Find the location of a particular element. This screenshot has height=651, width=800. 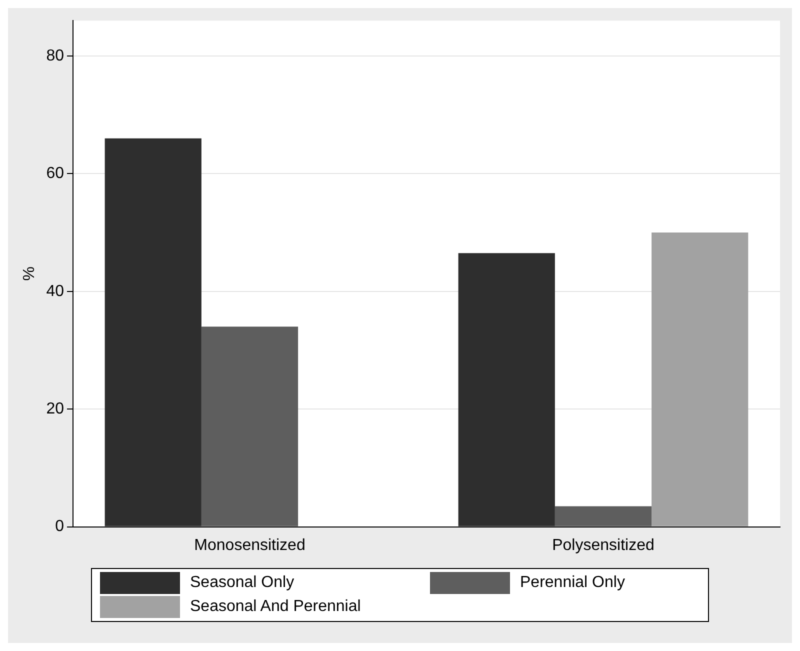

y-tick-label: 20 is located at coordinates (55, 409).